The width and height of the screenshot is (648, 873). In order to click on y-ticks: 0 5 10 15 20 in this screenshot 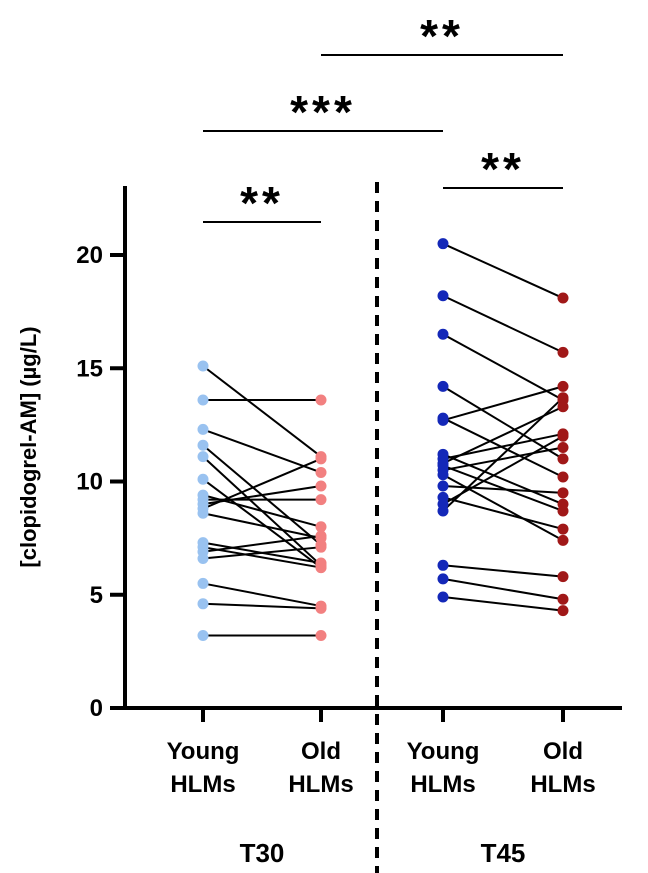, I will do `click(100, 482)`.